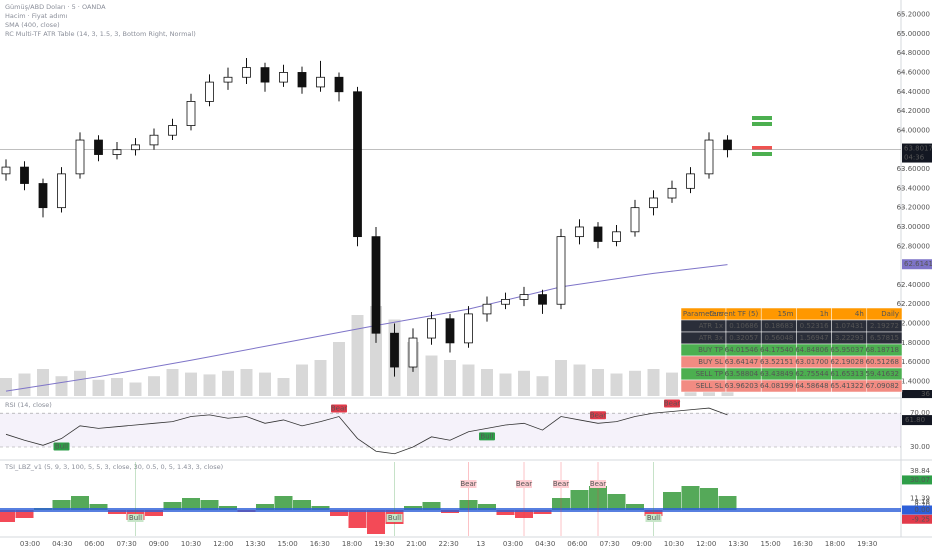 The width and height of the screenshot is (932, 550). I want to click on x-tick-label: 03:00, so click(30, 544).